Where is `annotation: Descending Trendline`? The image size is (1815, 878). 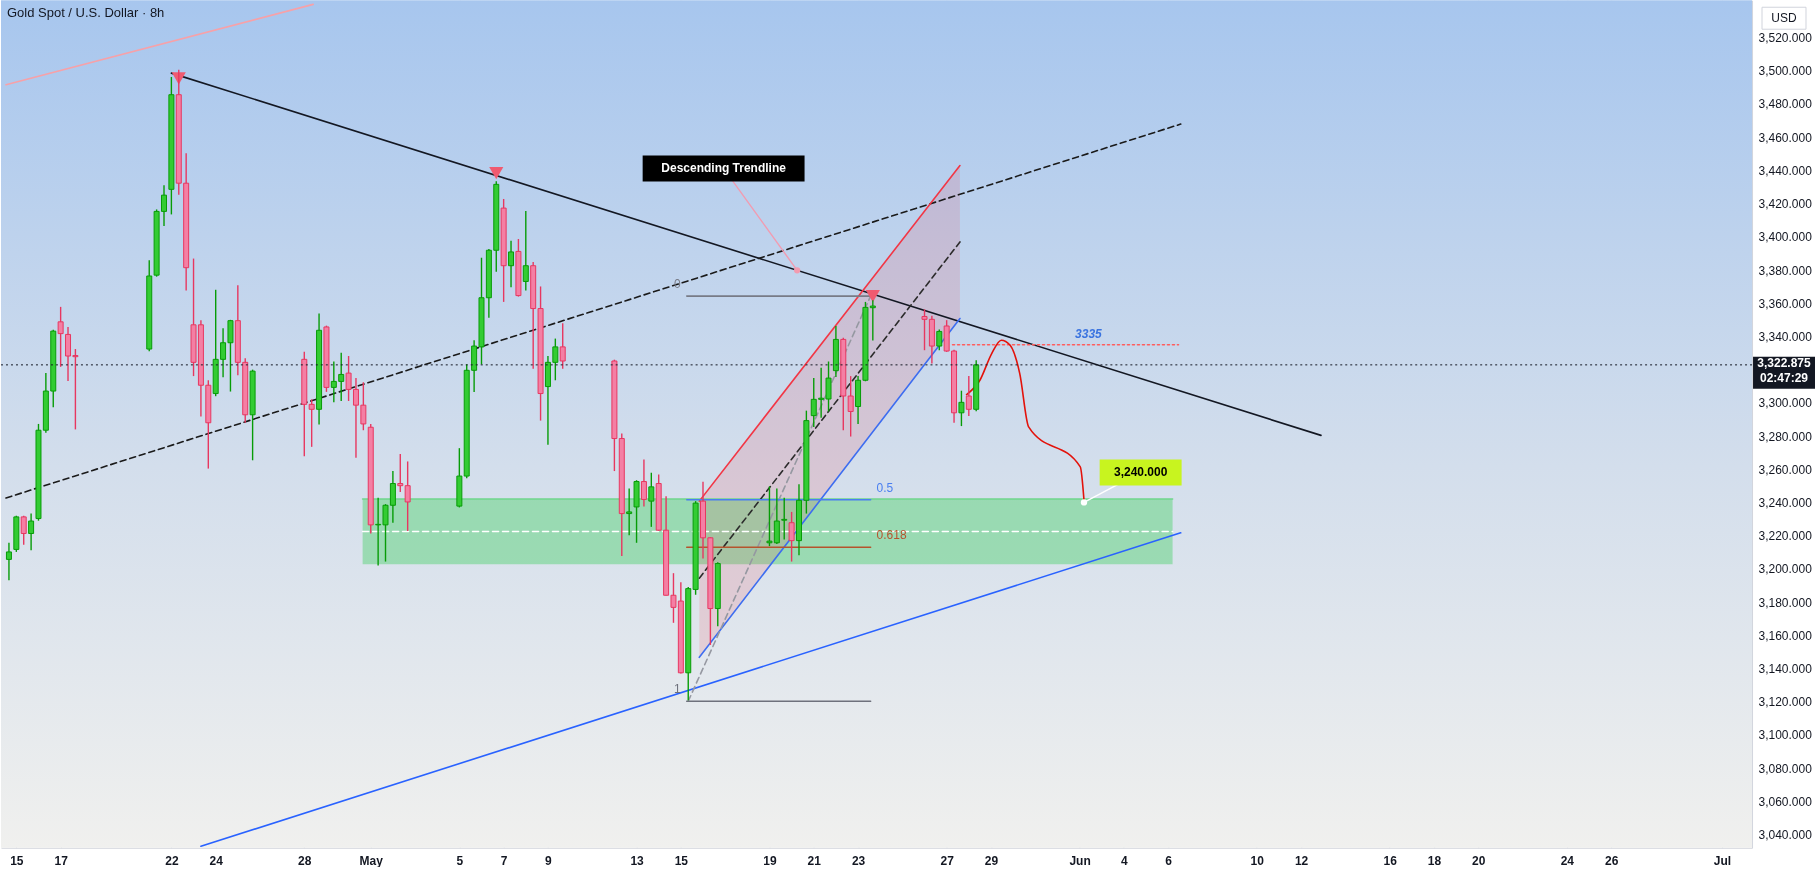
annotation: Descending Trendline is located at coordinates (724, 168).